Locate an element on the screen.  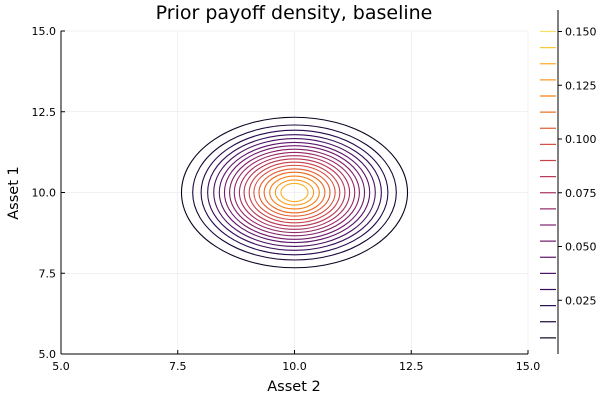
x-tick-label-2: 10.0 is located at coordinates (294, 366).